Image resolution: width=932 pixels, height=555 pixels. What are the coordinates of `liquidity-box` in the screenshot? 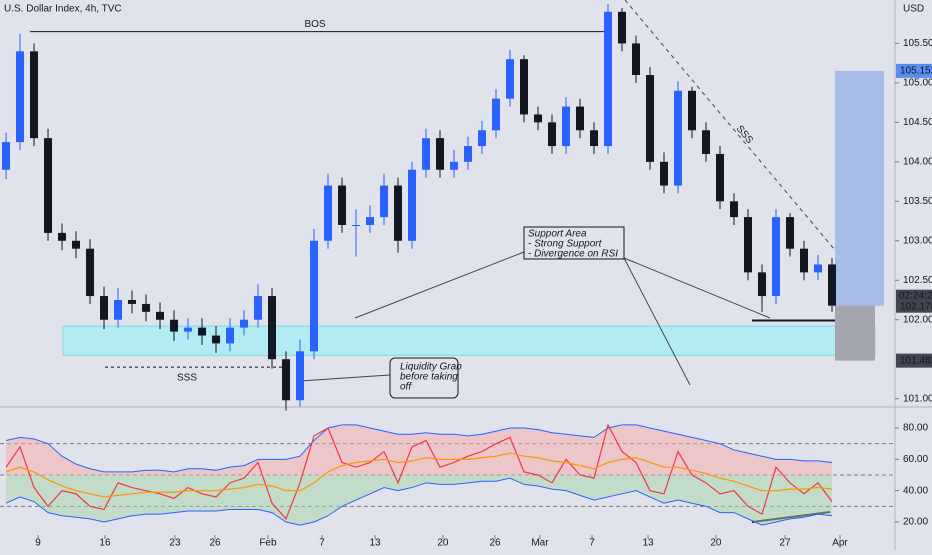 It's located at (424, 378).